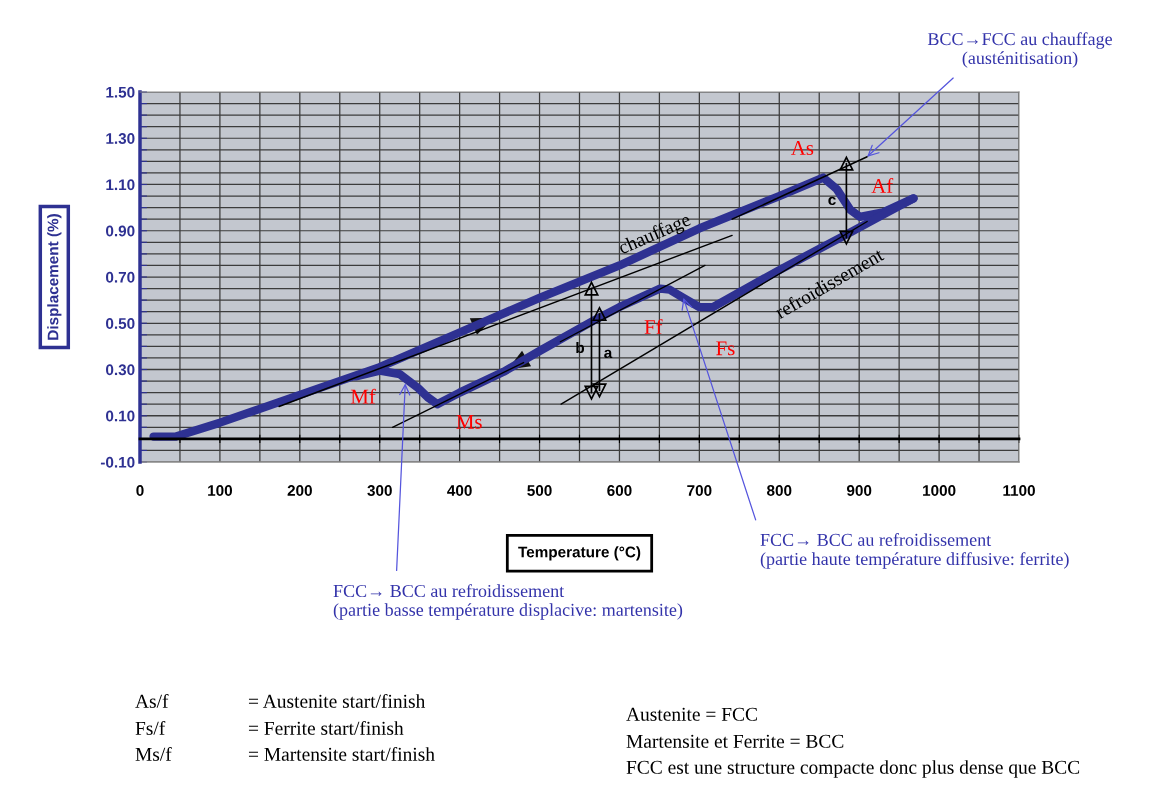 This screenshot has width=1156, height=791. Describe the element at coordinates (341, 753) in the screenshot. I see `text: = Martensite start/finish` at that location.